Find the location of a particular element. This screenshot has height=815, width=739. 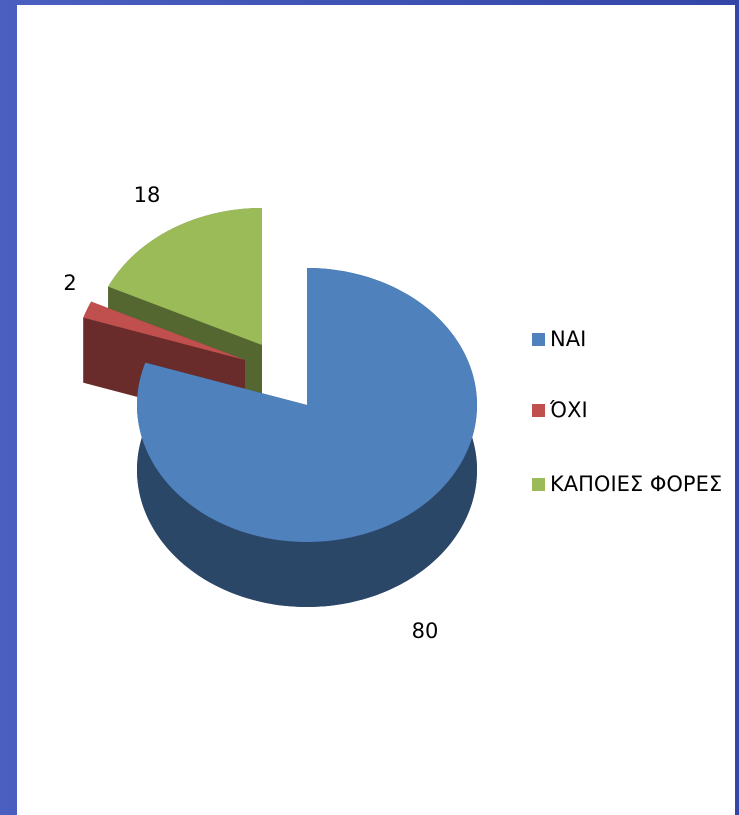

legend-label: ΌΧΙ is located at coordinates (568, 410).